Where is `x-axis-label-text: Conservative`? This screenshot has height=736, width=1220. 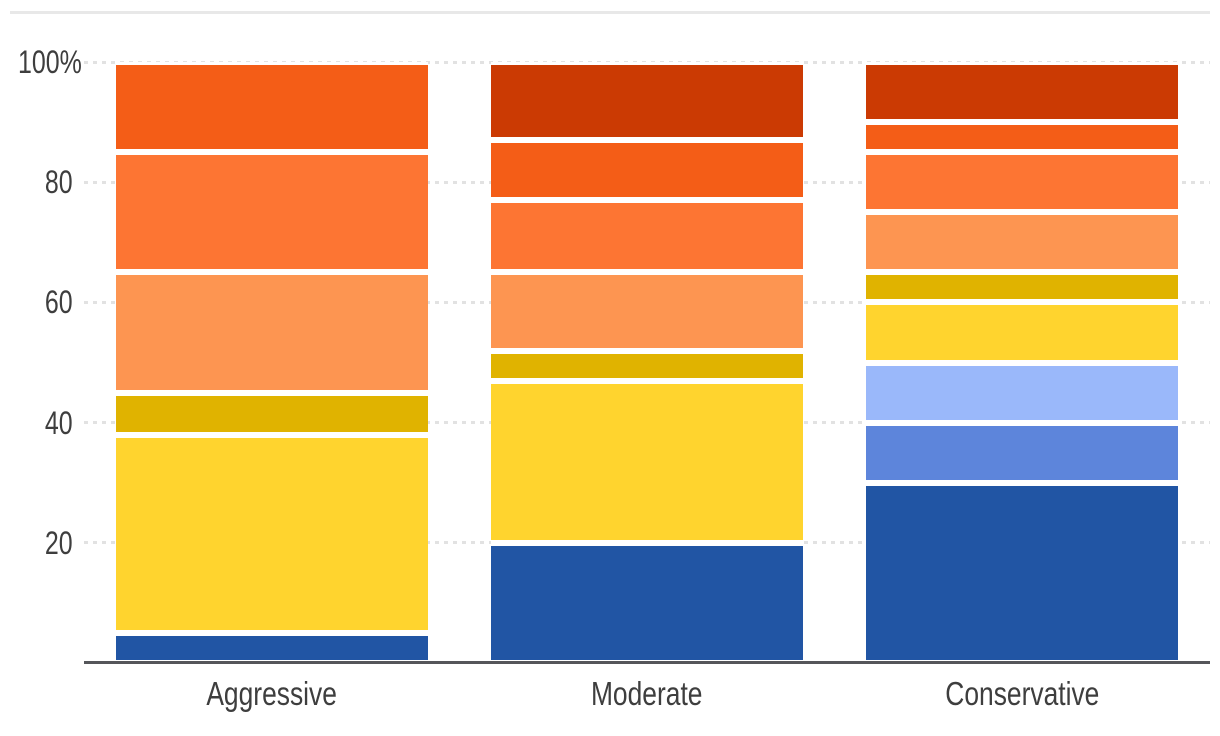
x-axis-label-text: Conservative is located at coordinates (1022, 693).